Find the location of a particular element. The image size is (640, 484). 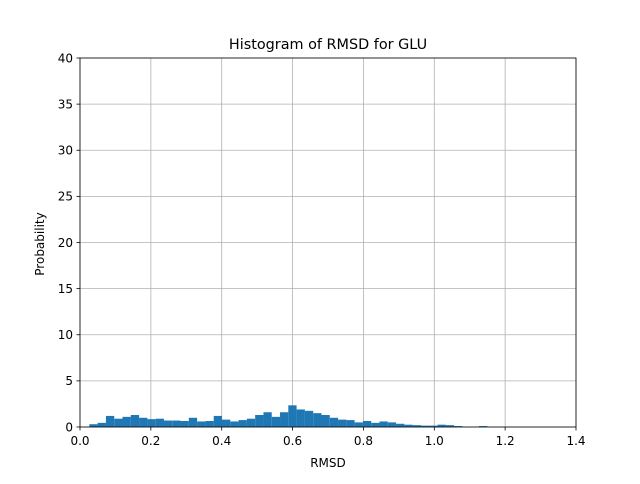

y-axis-label: Probability is located at coordinates (40, 243).